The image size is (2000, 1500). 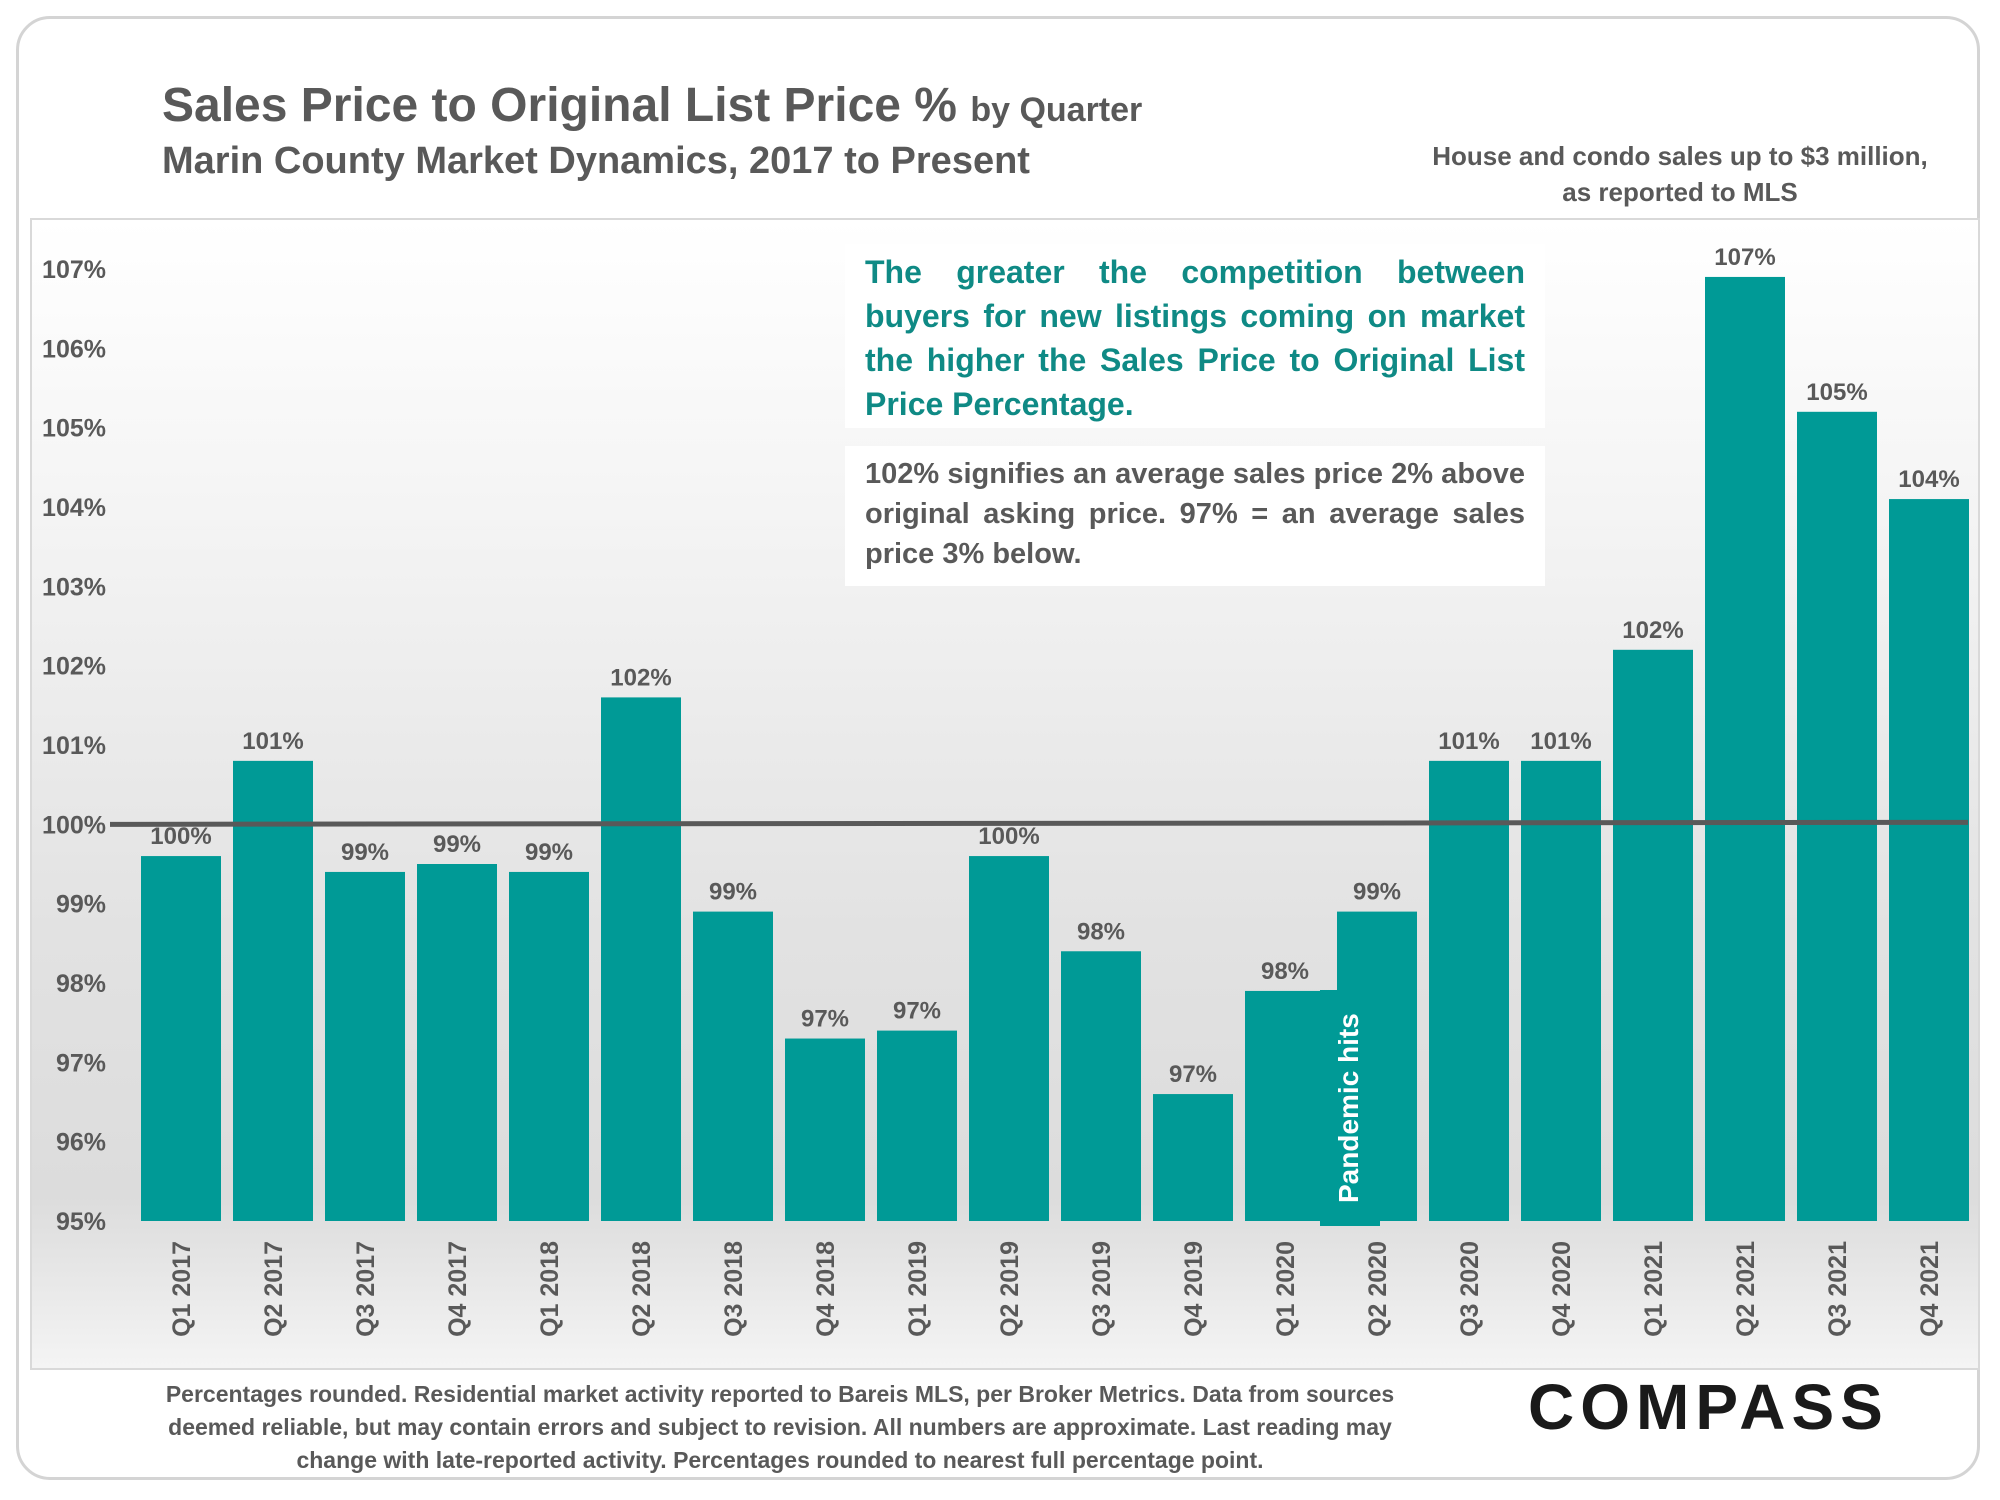 What do you see at coordinates (74, 429) in the screenshot?
I see `y-tick-label: 105%` at bounding box center [74, 429].